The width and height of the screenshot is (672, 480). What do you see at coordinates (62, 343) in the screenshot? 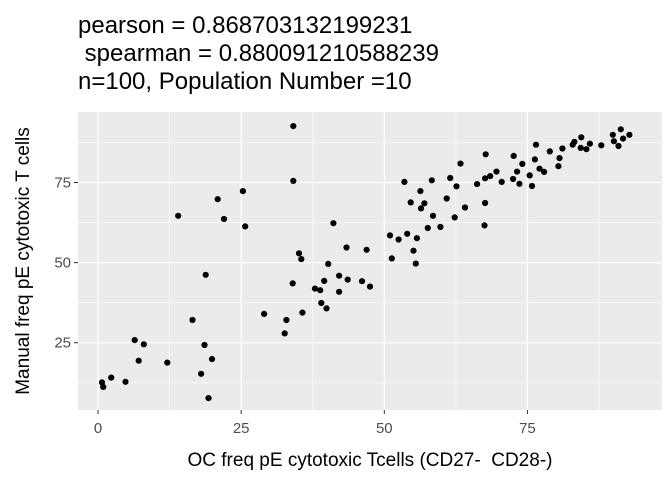
I see `y-tick-label: 25` at bounding box center [62, 343].